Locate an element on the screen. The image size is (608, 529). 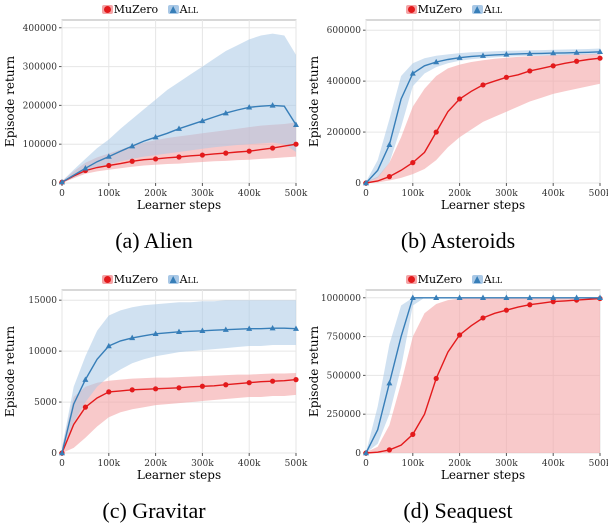
y-tick-label: 400000 is located at coordinates (344, 82).